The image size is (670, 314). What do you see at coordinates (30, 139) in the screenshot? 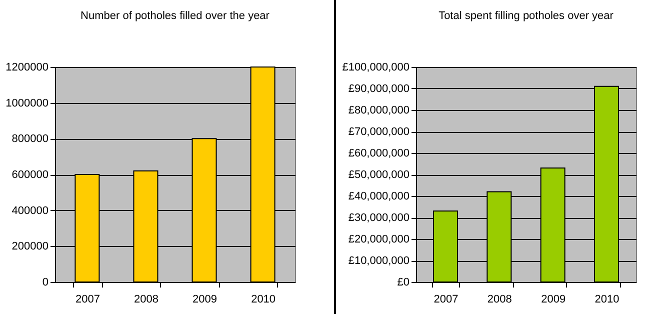
I see `y-tick-label: 800000` at bounding box center [30, 139].